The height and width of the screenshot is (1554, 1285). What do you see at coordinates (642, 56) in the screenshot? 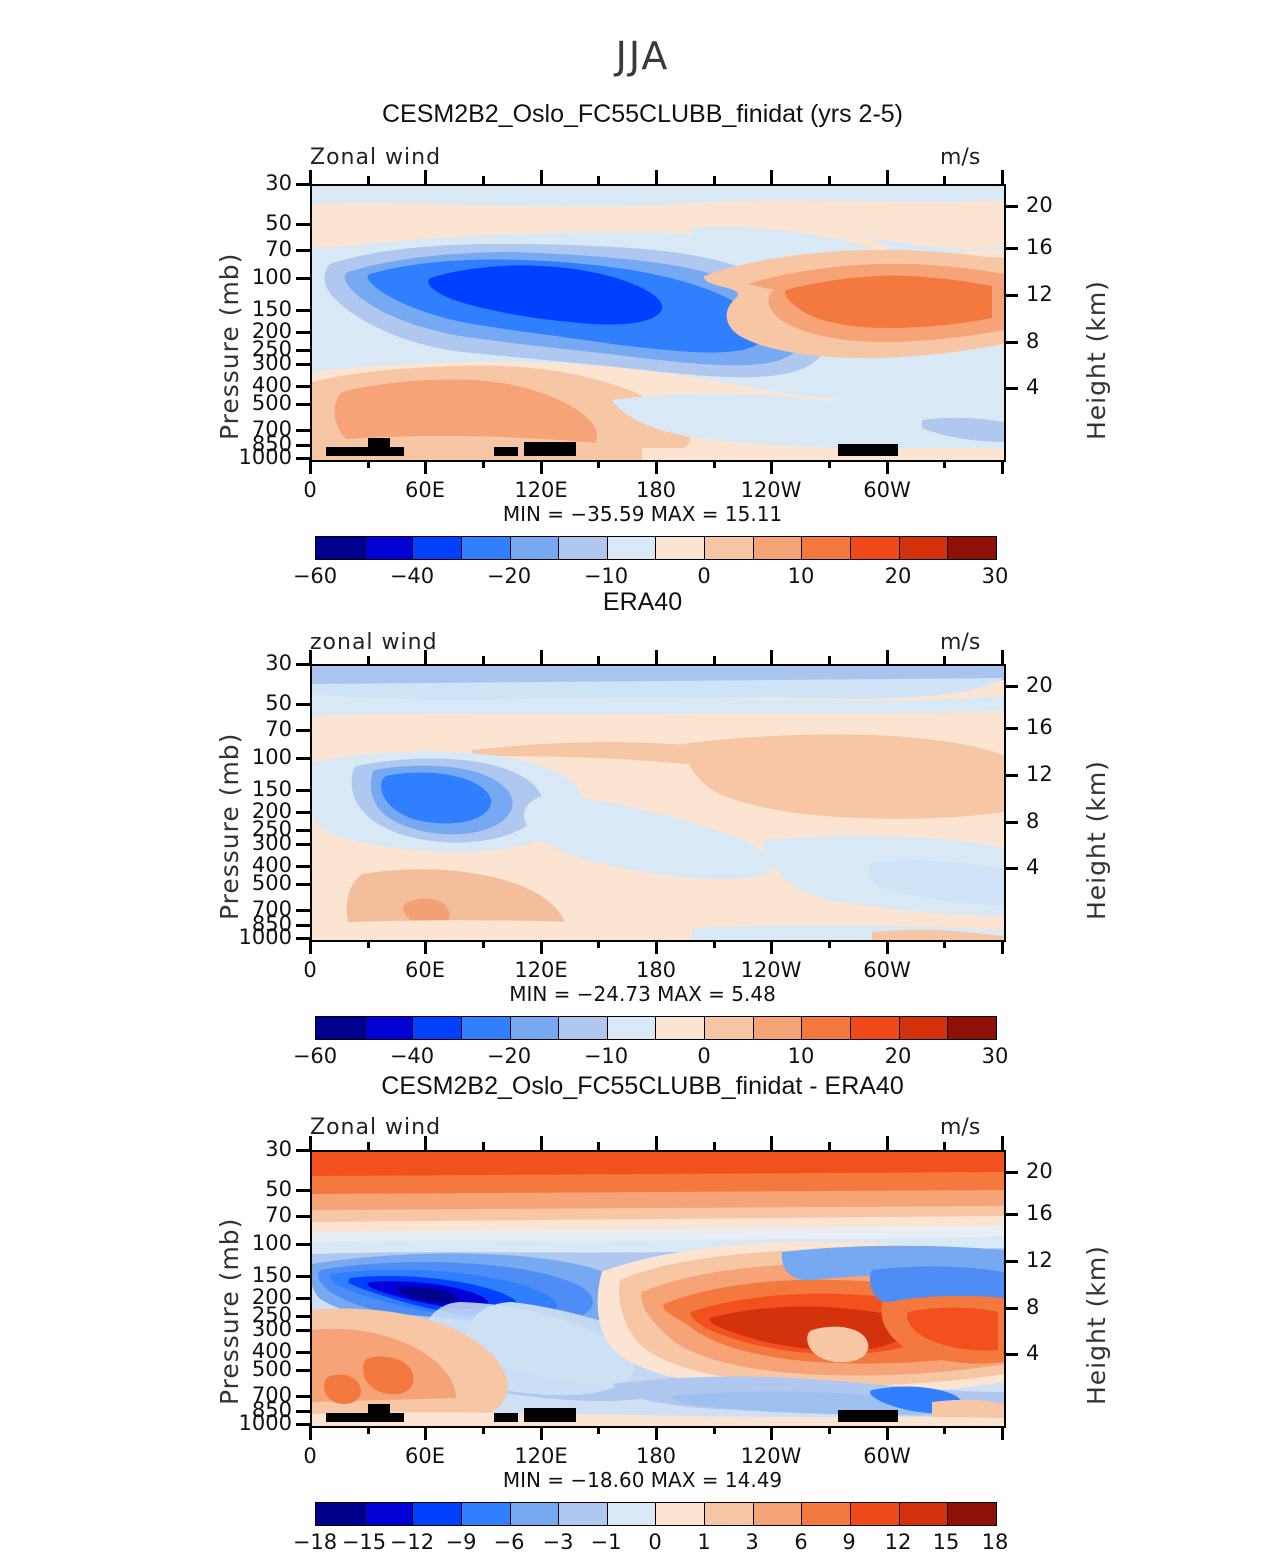
I see `season-title: JJA` at bounding box center [642, 56].